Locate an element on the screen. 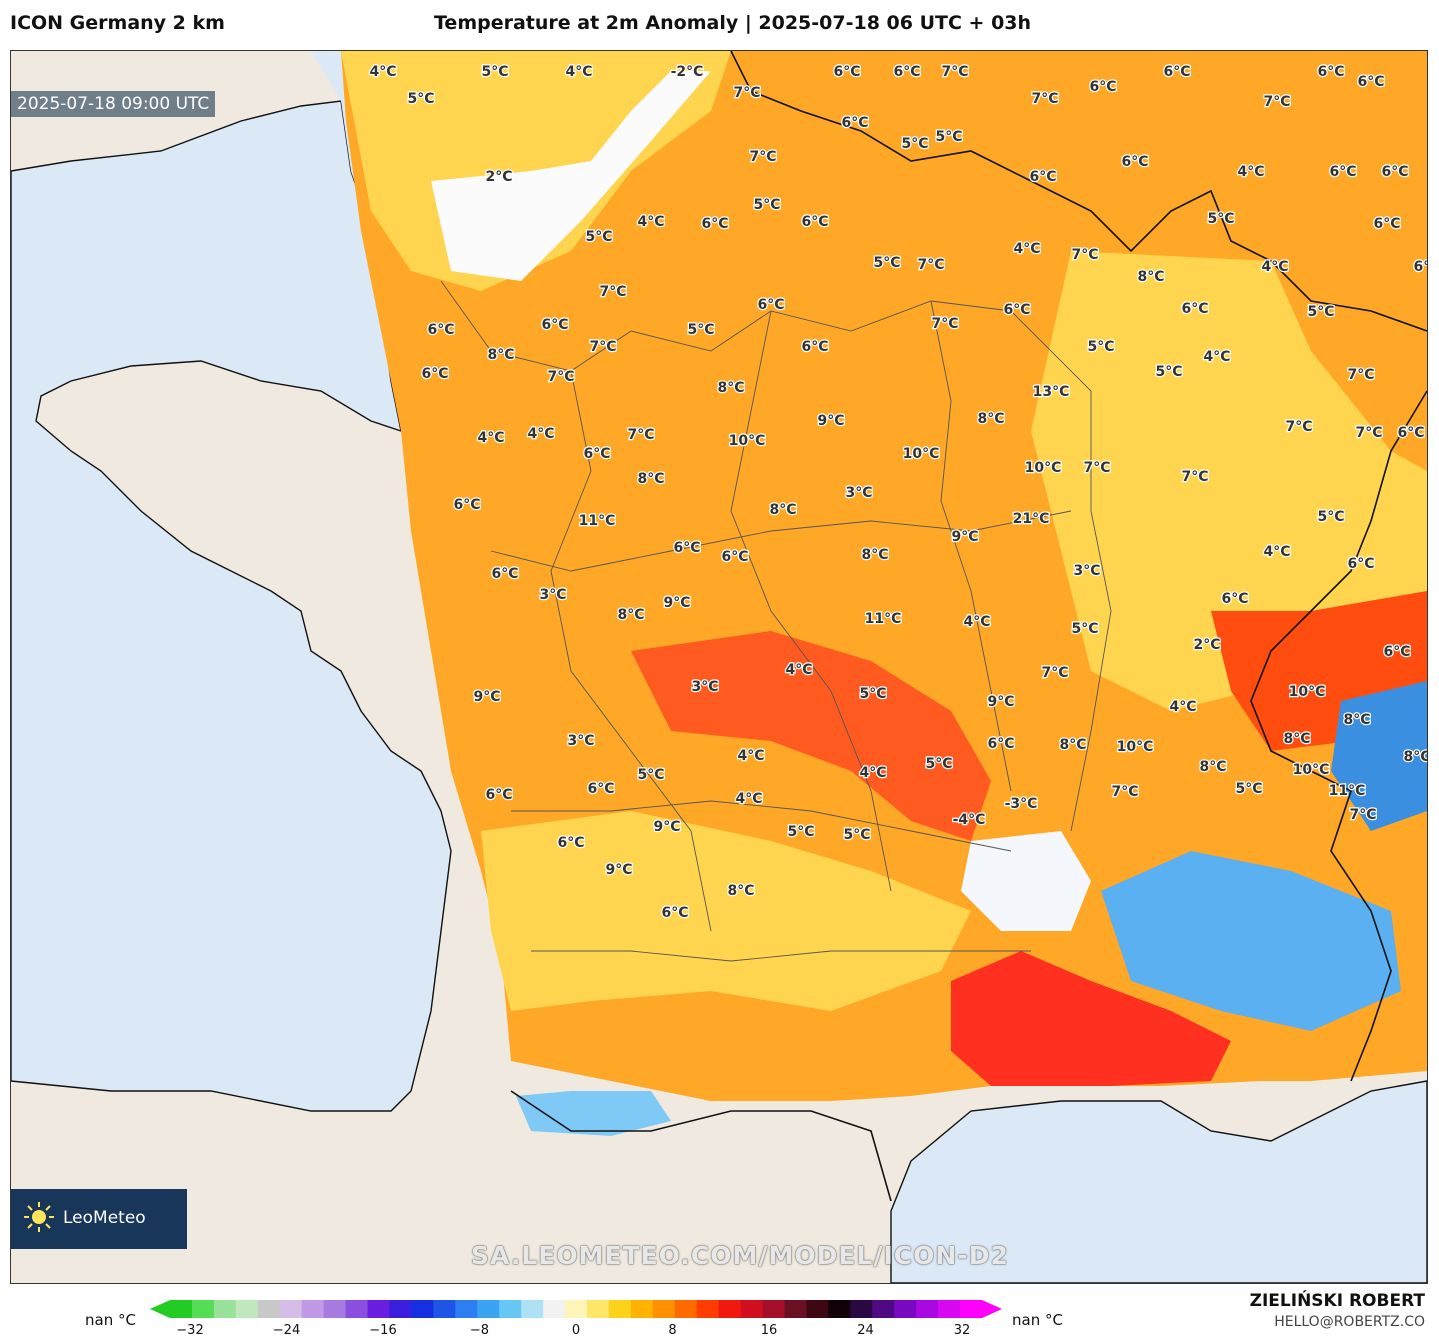  colorbar-tick-label: −32 is located at coordinates (190, 1330).